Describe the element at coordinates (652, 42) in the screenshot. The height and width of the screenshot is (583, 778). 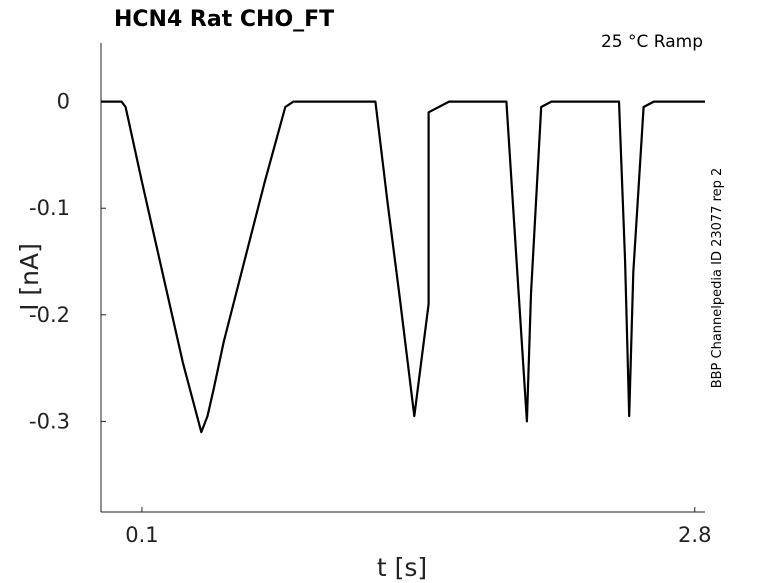
I see `condition-annotation: 25 °C Ramp` at that location.